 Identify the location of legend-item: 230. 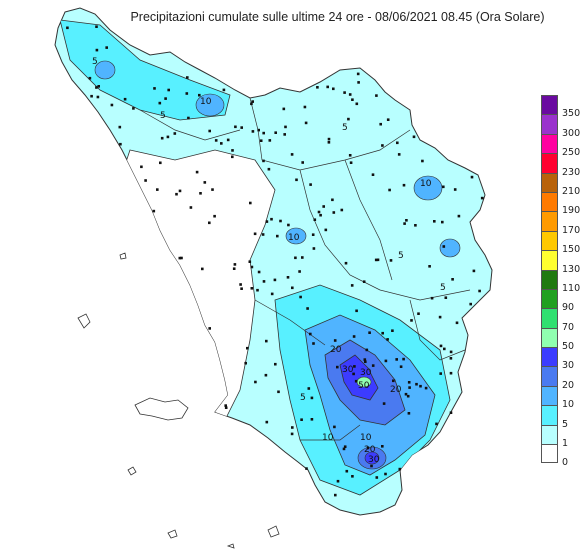
(563, 165).